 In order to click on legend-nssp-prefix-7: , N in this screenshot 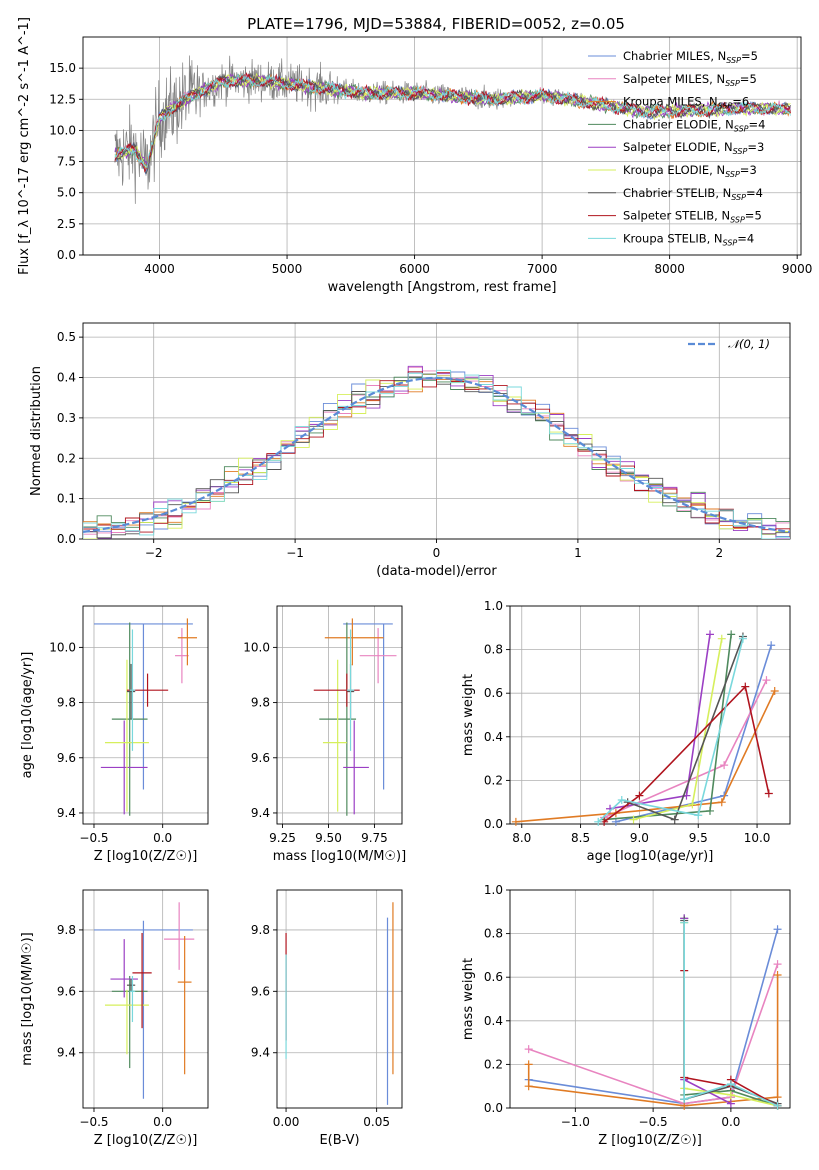, I will do `click(722, 216)`.